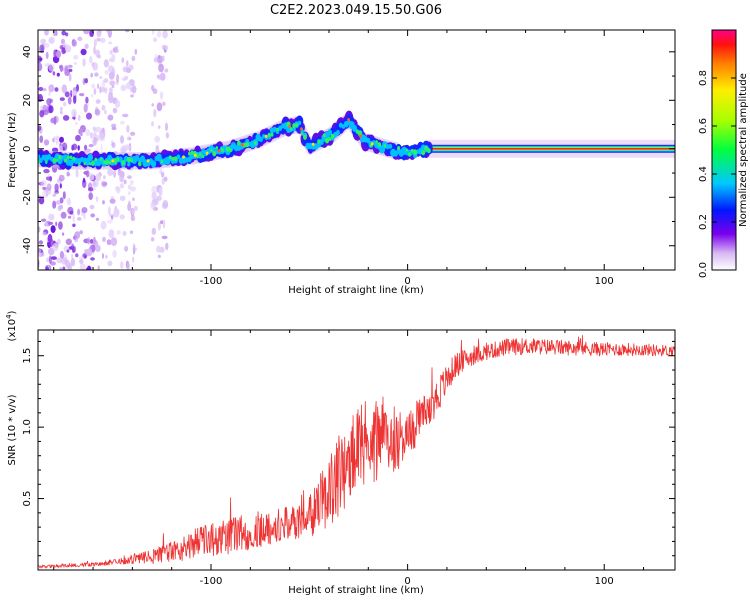  What do you see at coordinates (27, 100) in the screenshot?
I see `y-tick-label: 20` at bounding box center [27, 100].